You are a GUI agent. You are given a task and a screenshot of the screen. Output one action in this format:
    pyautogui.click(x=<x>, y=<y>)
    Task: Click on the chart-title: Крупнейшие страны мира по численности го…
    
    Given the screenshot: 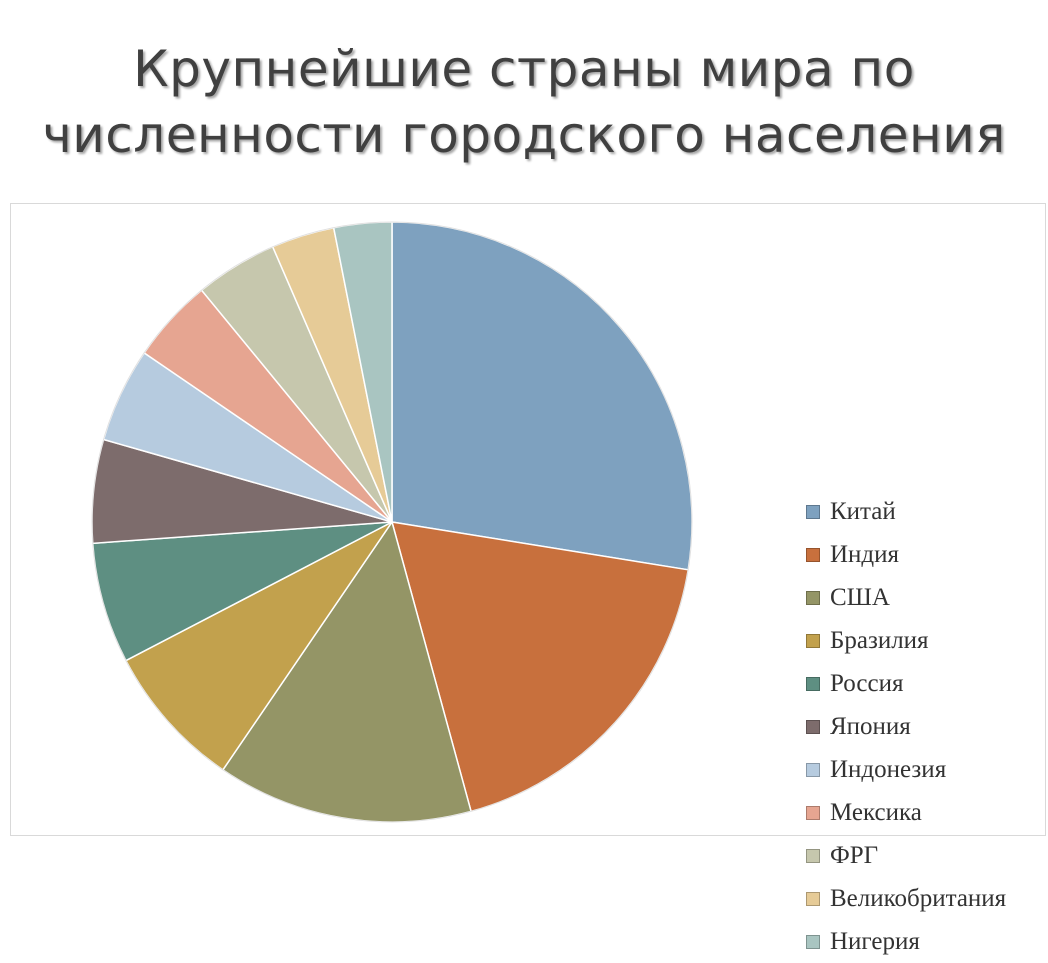 What is the action you would take?
    pyautogui.click(x=524, y=102)
    